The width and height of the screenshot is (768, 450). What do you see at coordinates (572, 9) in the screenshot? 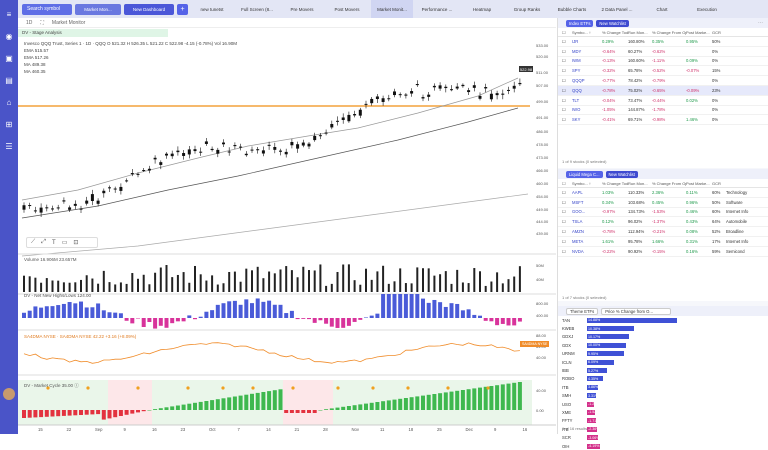
I see `tab-bubble-charts: Bubble Charts` at bounding box center [572, 9].